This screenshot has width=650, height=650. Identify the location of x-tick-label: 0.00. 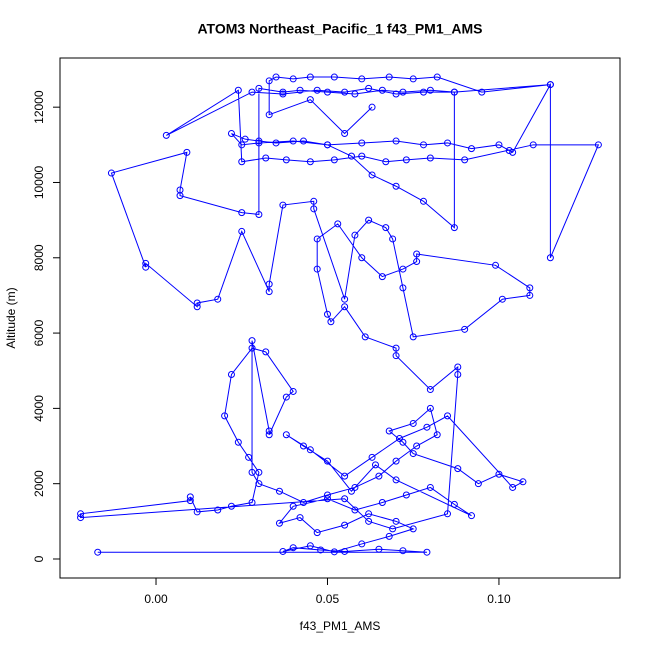
(156, 599).